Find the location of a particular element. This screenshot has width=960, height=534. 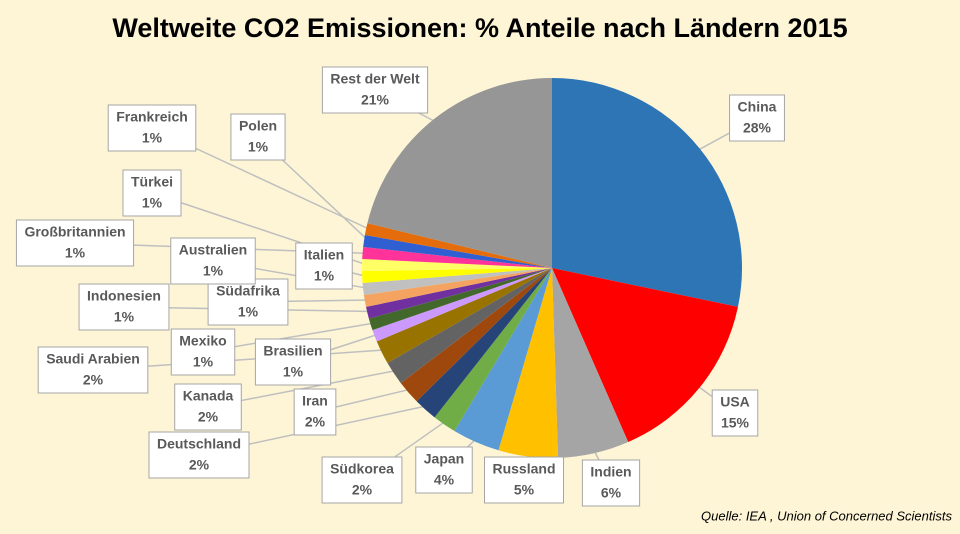

data-label: Italien 1% is located at coordinates (324, 266).